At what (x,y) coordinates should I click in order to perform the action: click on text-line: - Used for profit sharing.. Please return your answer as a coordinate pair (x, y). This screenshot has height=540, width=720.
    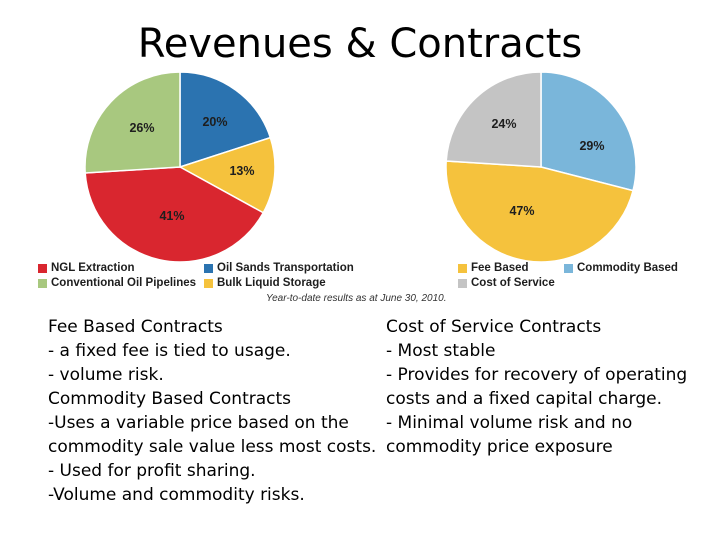
    Looking at the image, I should click on (152, 471).